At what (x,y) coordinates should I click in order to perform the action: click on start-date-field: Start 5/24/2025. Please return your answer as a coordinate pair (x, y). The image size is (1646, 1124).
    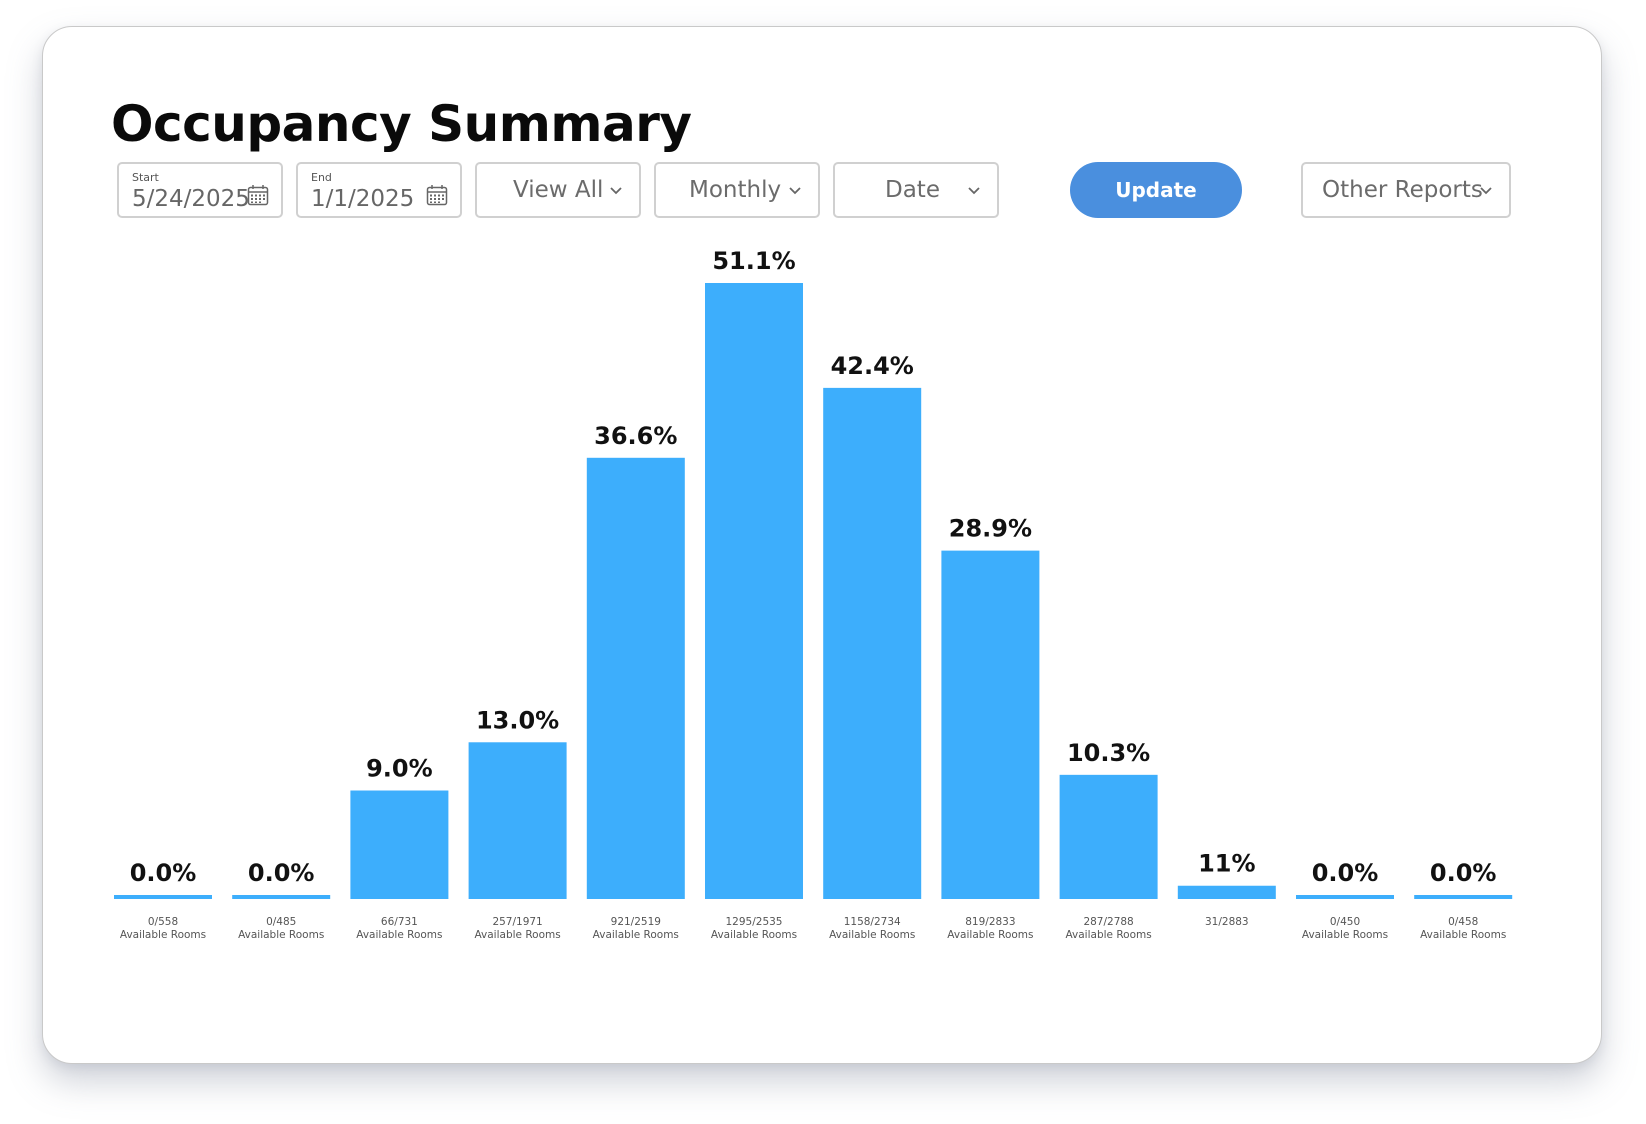
    Looking at the image, I should click on (200, 190).